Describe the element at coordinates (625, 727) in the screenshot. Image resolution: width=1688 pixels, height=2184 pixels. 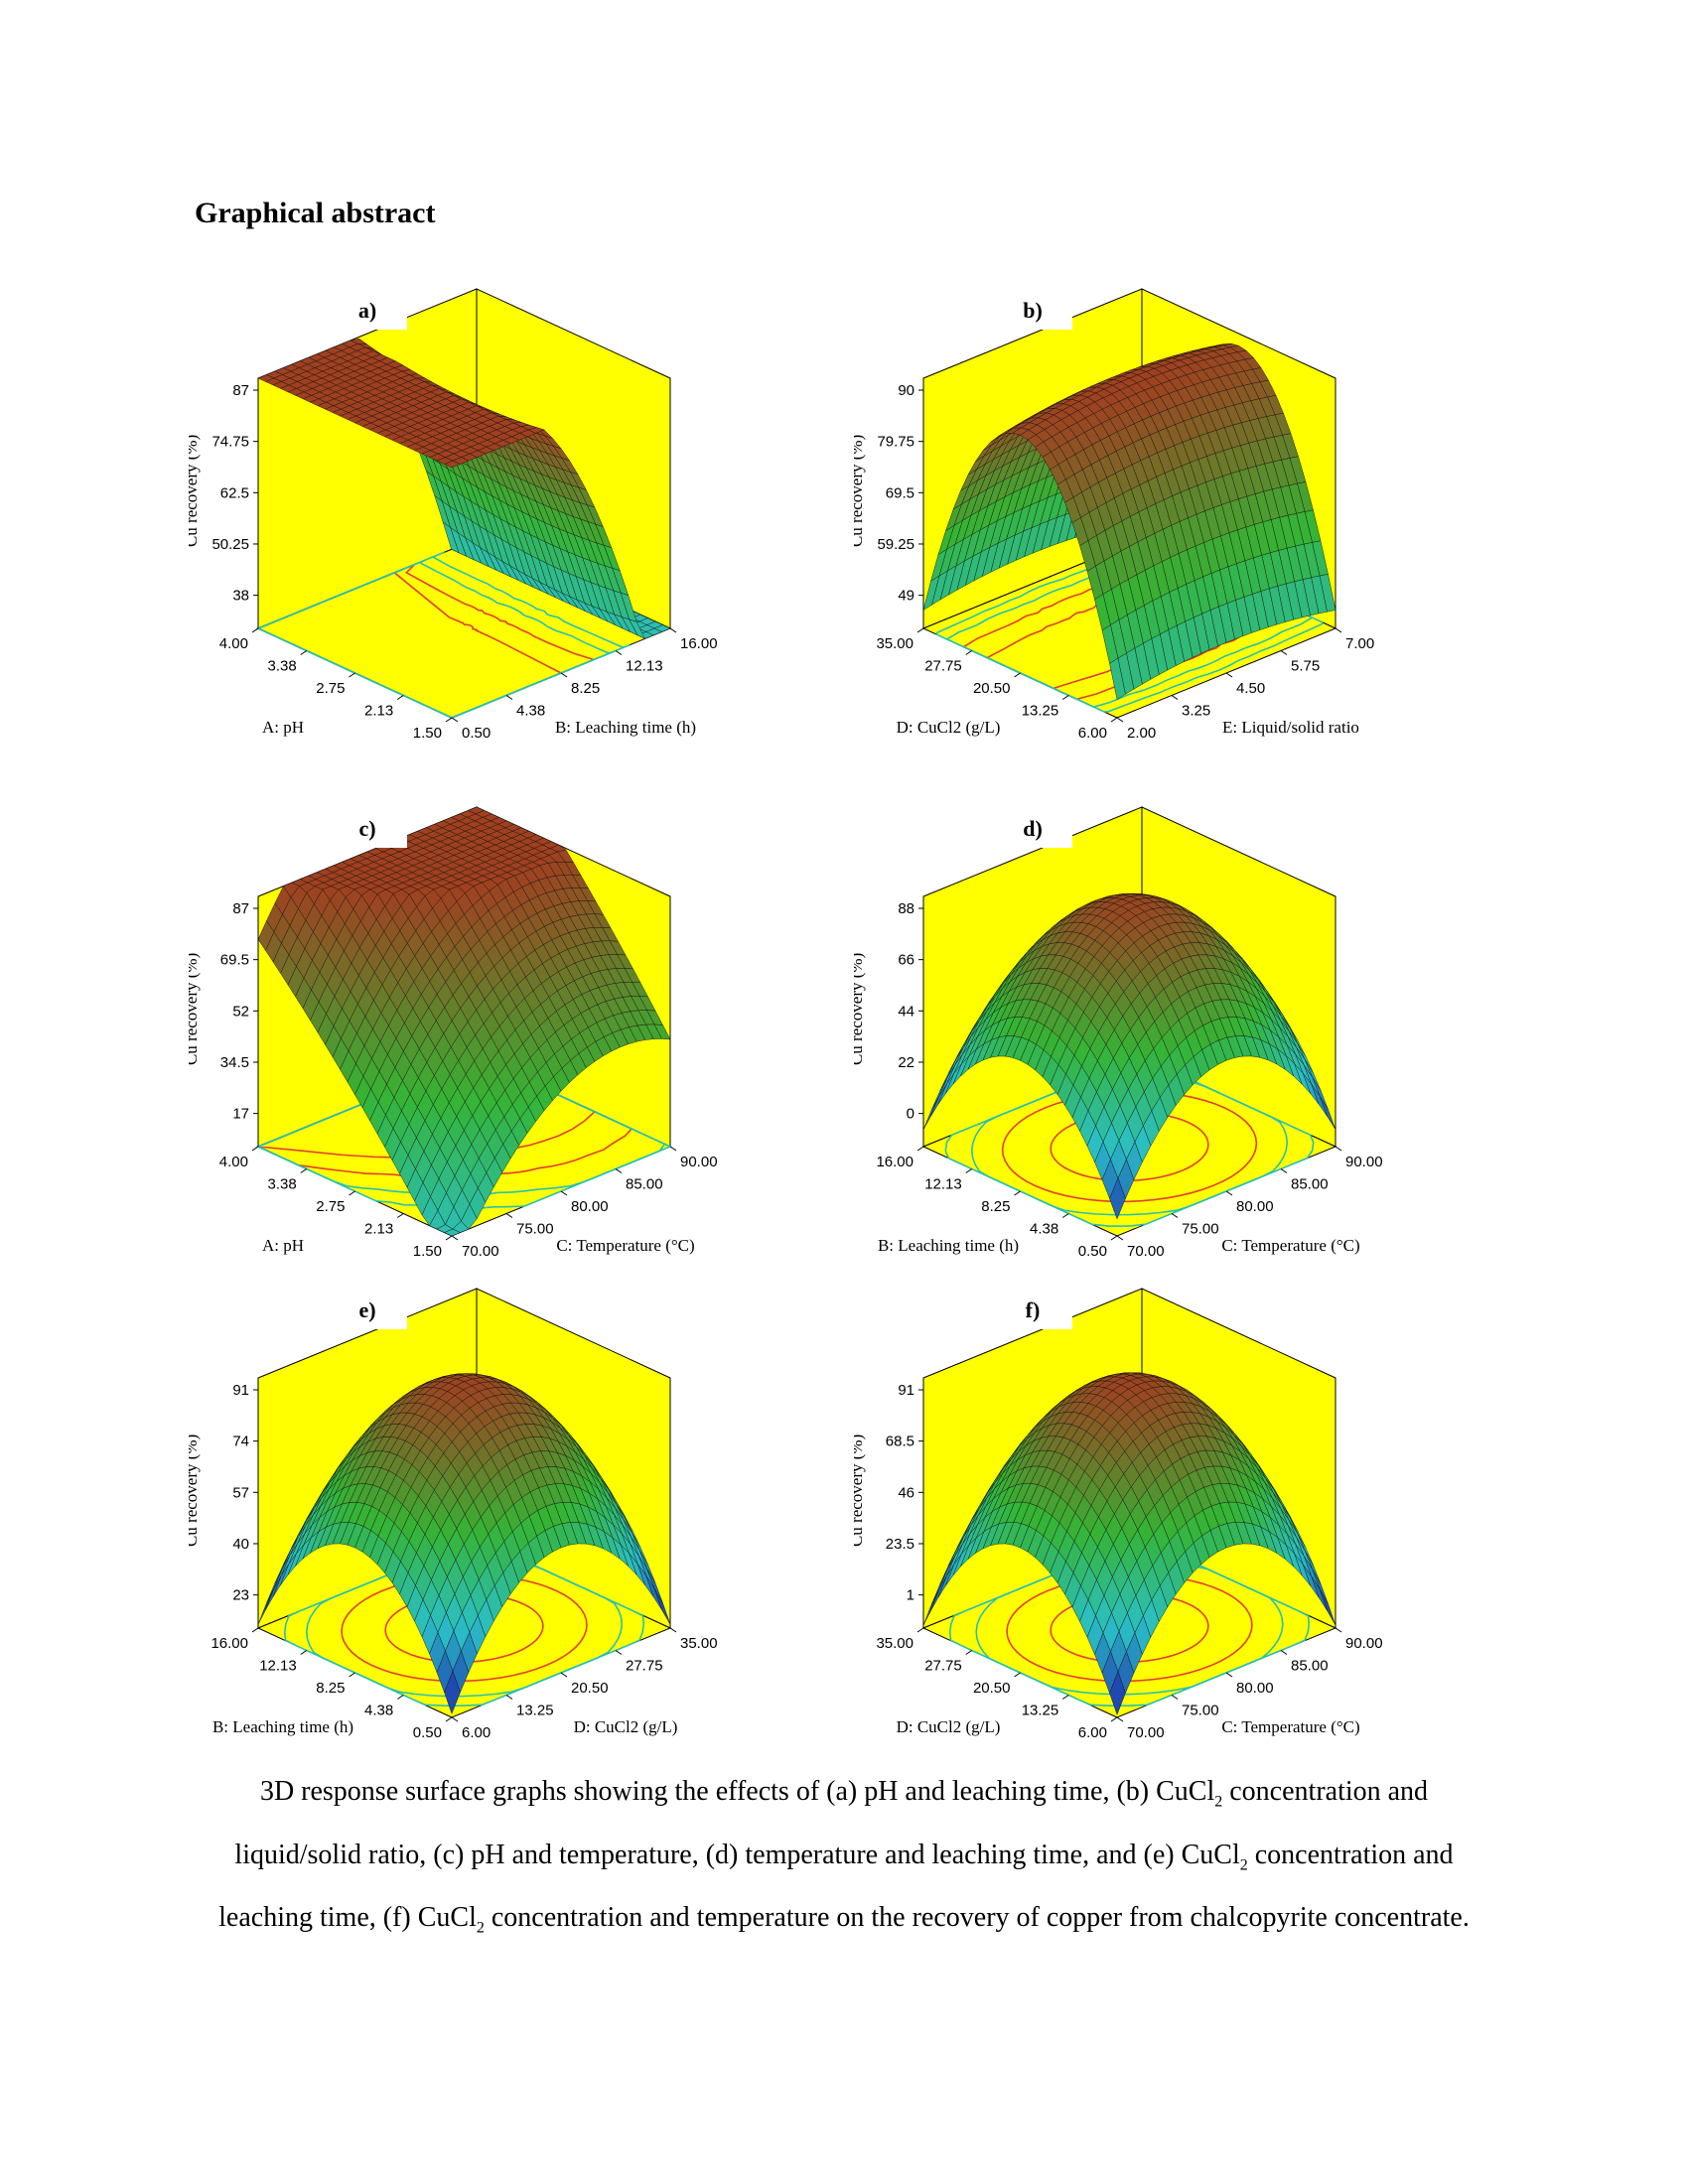
I see `y-axis-label: B: Leaching time (h)` at that location.